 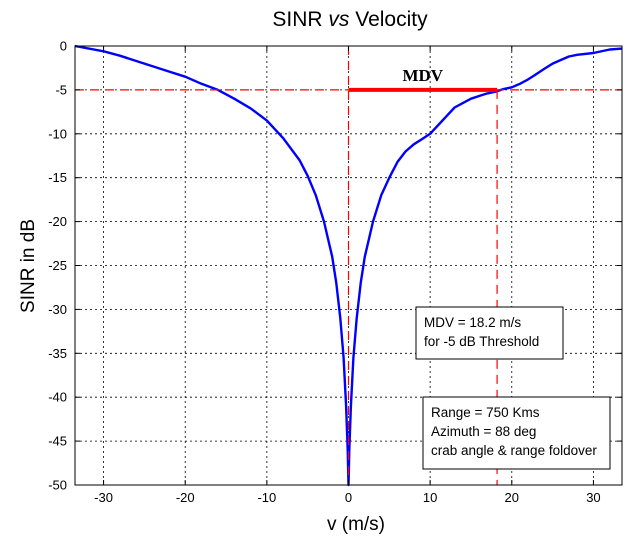 I want to click on annotation-text: crab angle & range foldover, so click(x=514, y=450).